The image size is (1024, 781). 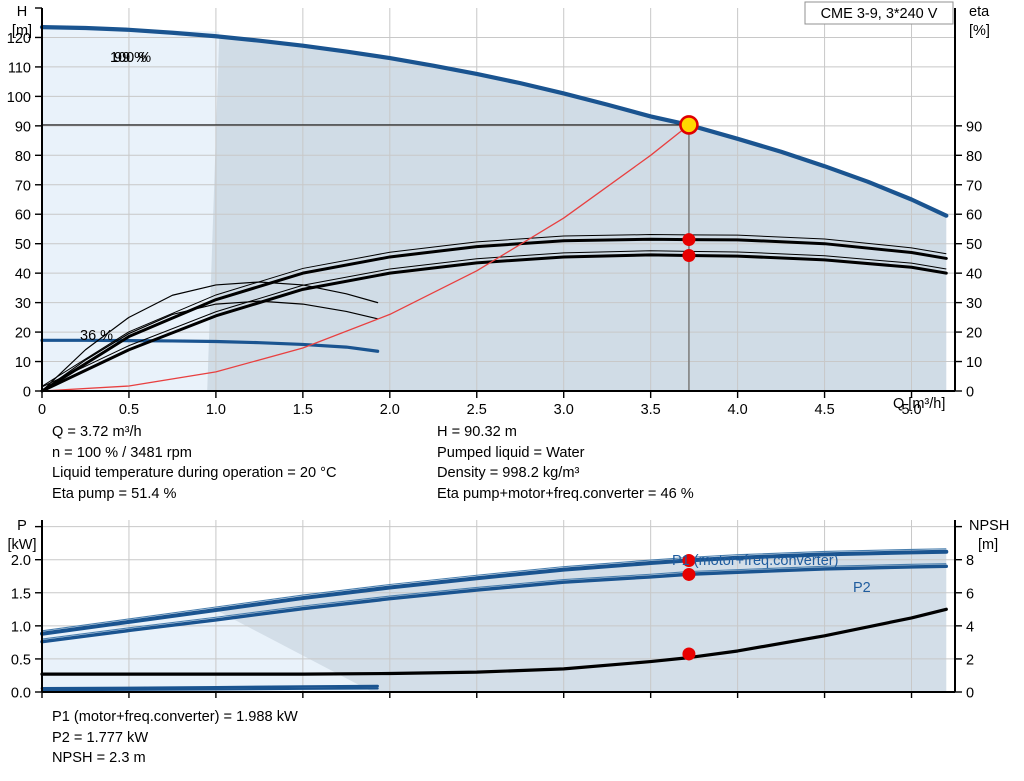 What do you see at coordinates (100, 737) in the screenshot?
I see `info-p2: P2 = 1.777 kW` at bounding box center [100, 737].